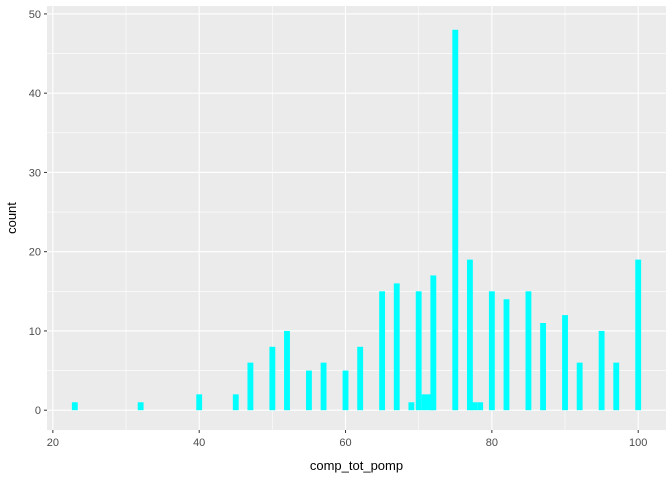 Image resolution: width=672 pixels, height=480 pixels. What do you see at coordinates (199, 443) in the screenshot?
I see `x-tick-label: 40` at bounding box center [199, 443].